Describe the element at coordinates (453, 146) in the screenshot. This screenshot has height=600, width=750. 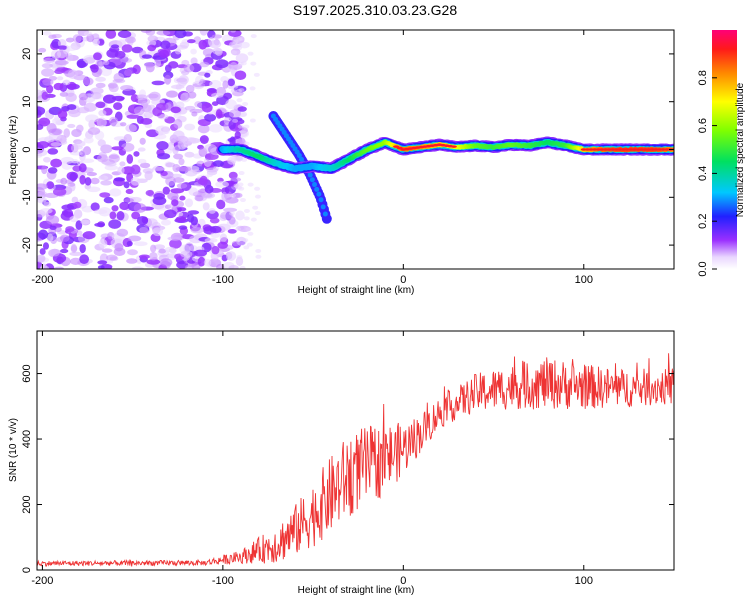
I see `ridge-peak` at that location.